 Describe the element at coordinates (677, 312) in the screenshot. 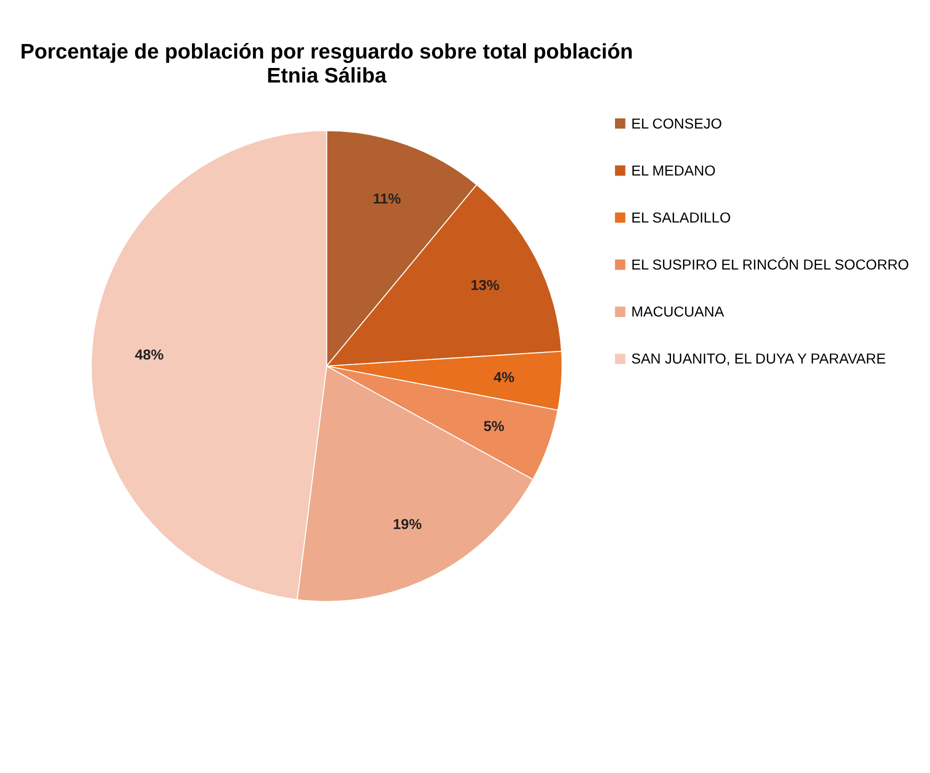

I see `legend-label: MACUCUANA` at that location.